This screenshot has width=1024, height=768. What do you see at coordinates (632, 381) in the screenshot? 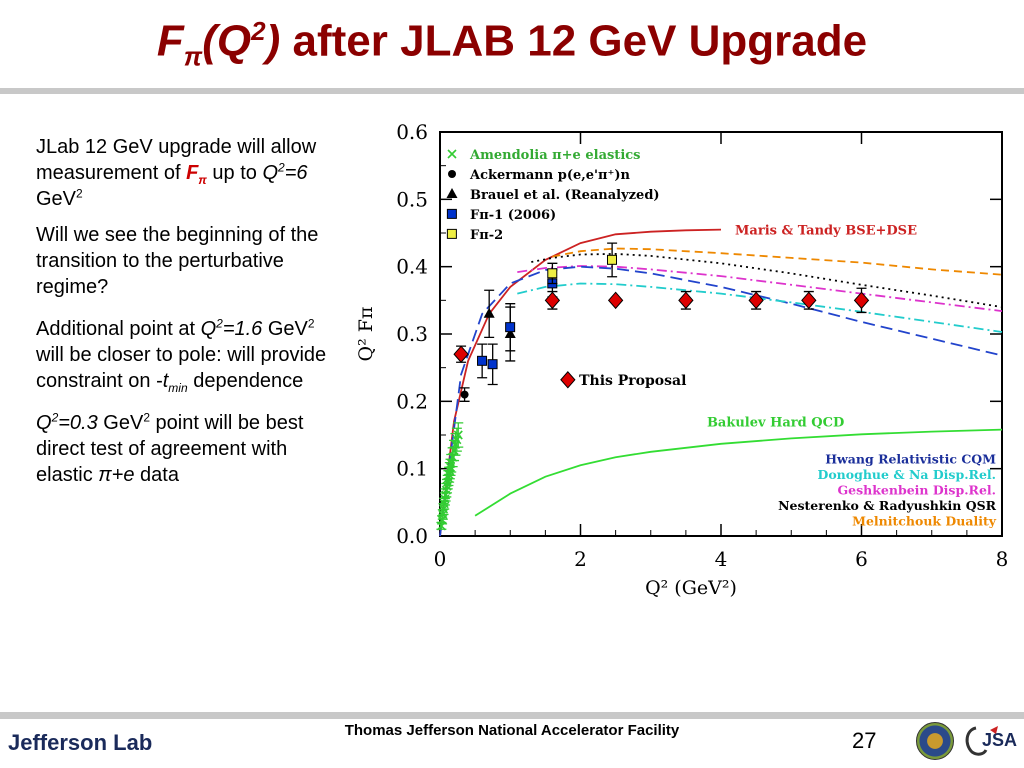
I see `proposal-legend-label: This Proposal` at bounding box center [632, 381].